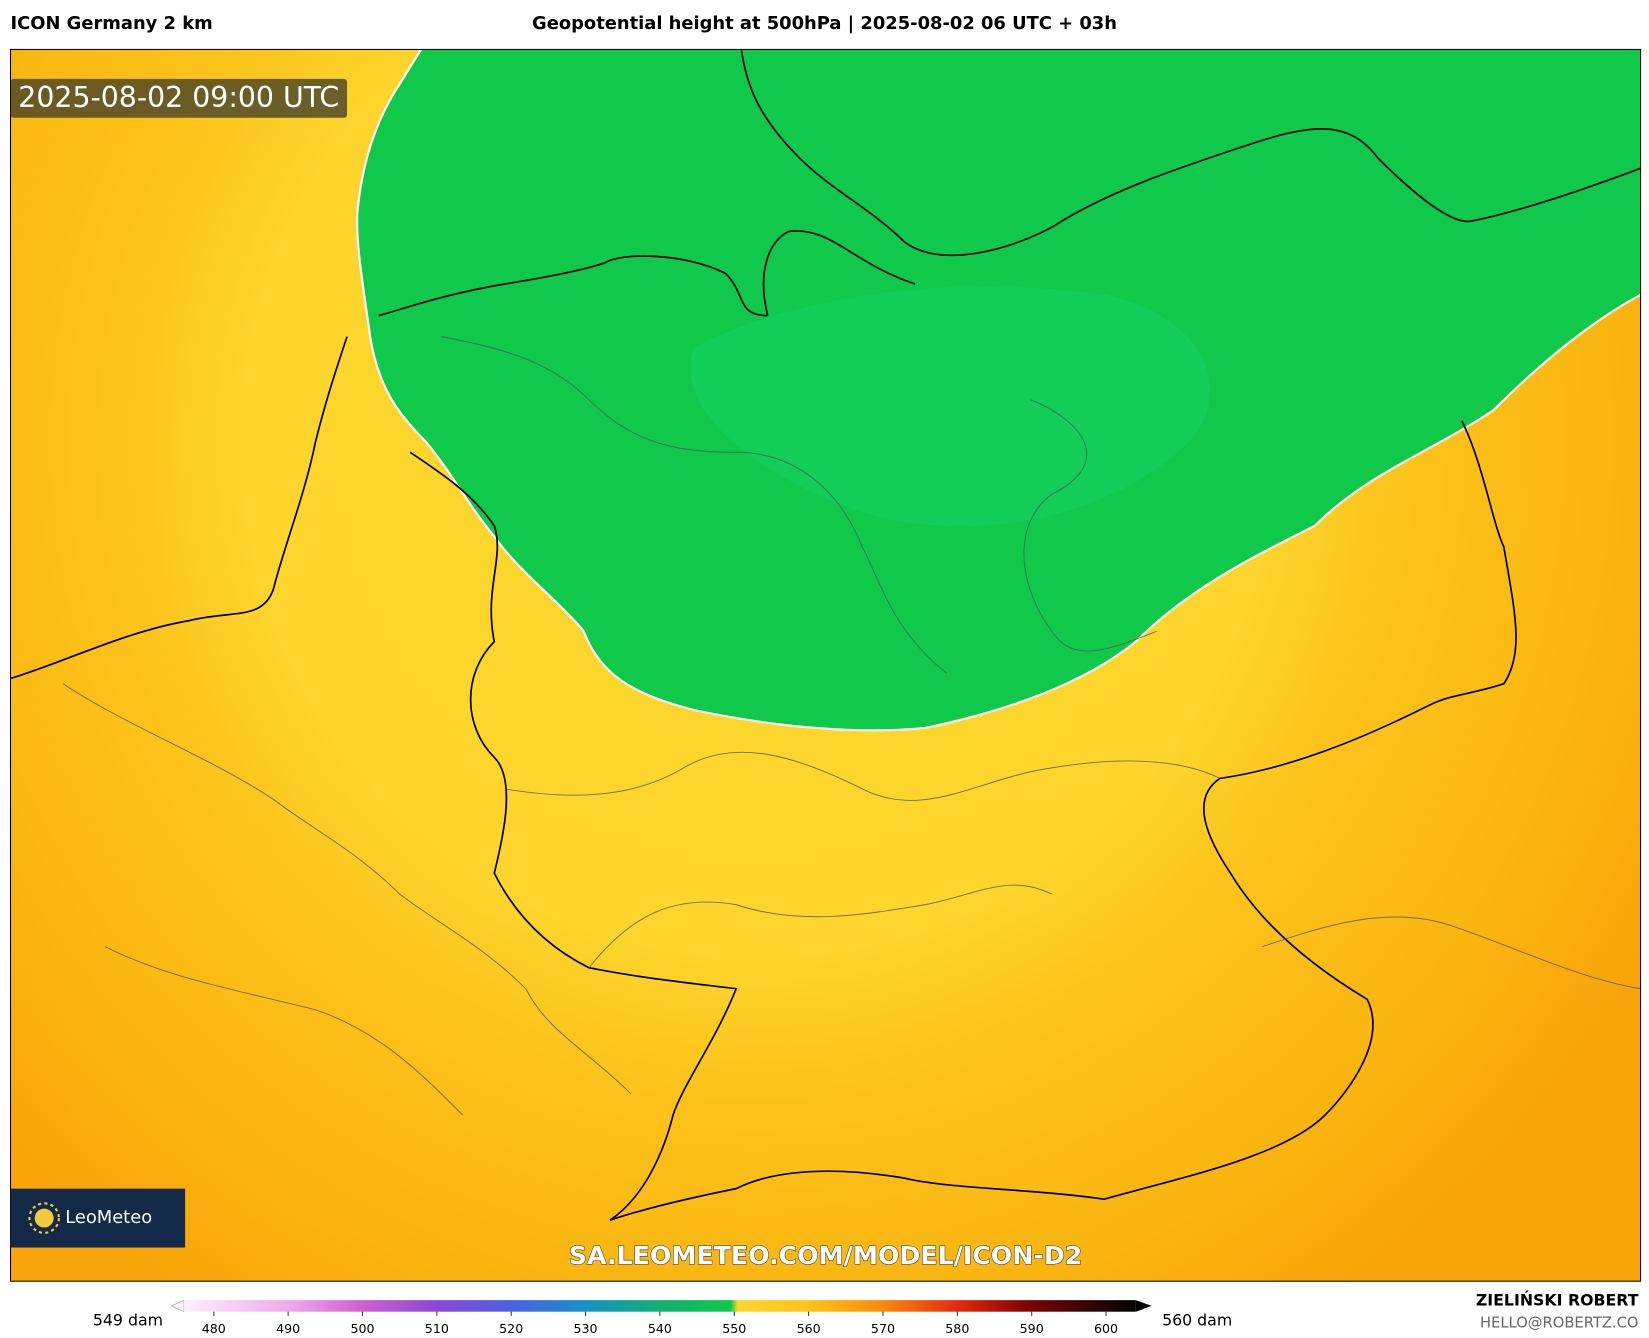 Image resolution: width=1649 pixels, height=1338 pixels. I want to click on watermark: SA.LEOMETEO.COM/MODEL/ICON-D2, so click(826, 1255).